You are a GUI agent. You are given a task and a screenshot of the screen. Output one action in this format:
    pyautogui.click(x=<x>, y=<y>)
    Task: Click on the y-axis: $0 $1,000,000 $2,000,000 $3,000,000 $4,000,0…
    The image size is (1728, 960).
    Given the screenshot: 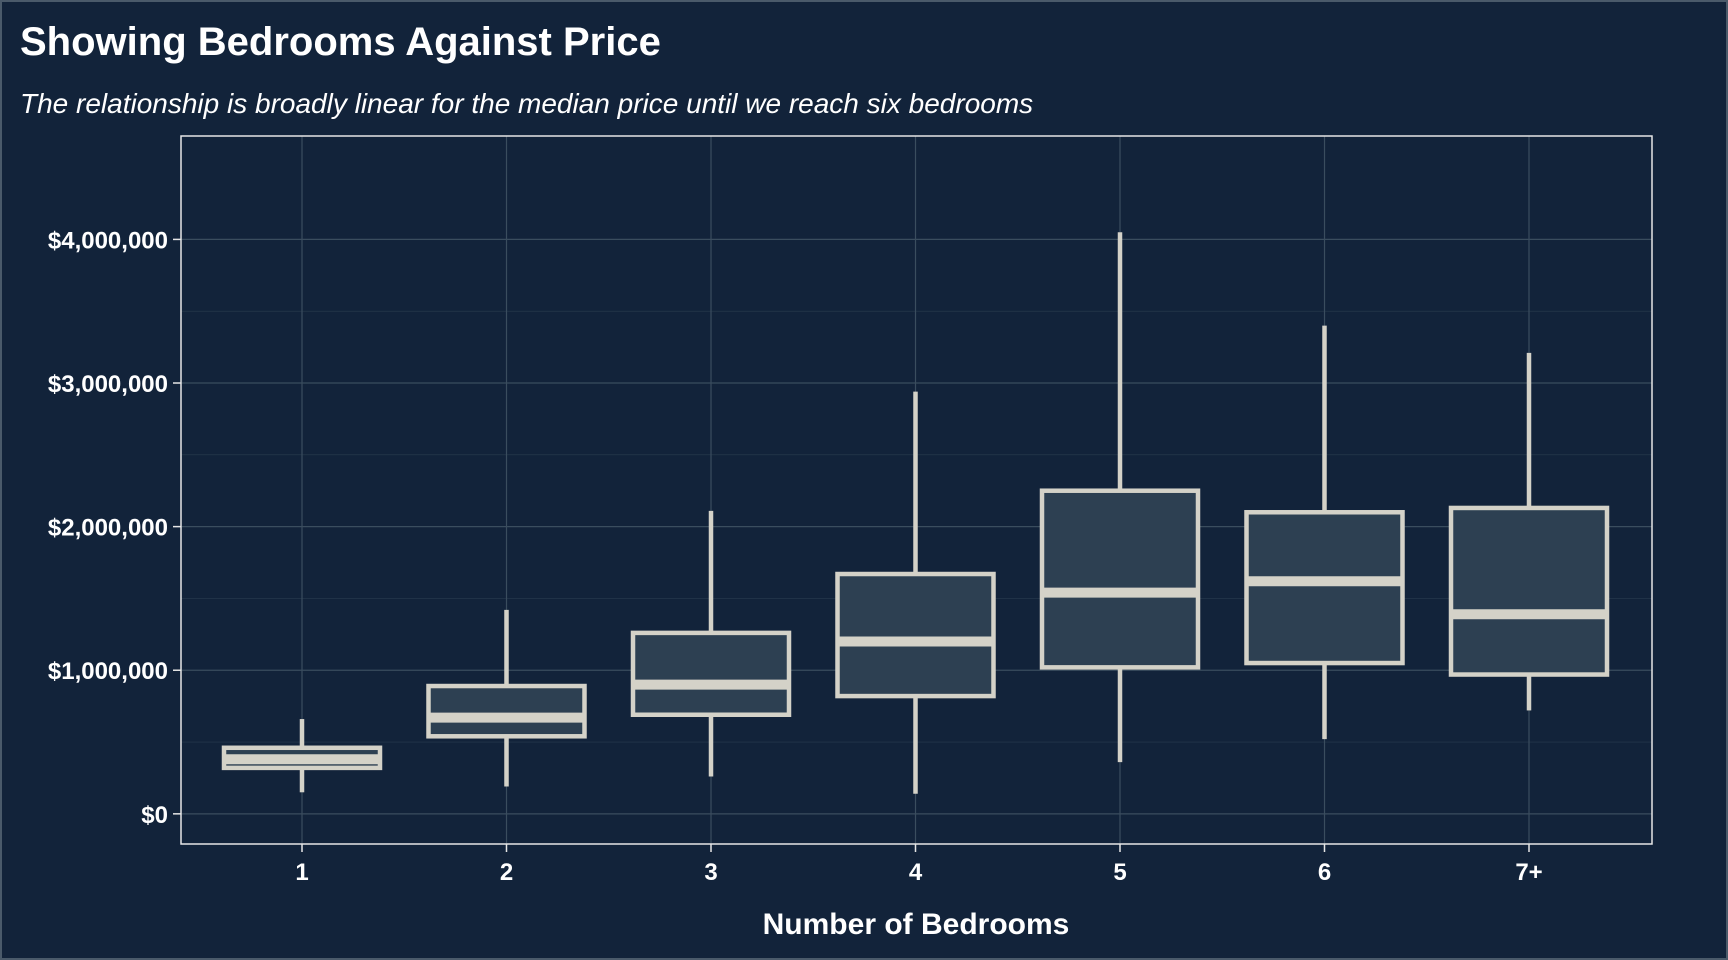 What is the action you would take?
    pyautogui.click(x=114, y=528)
    